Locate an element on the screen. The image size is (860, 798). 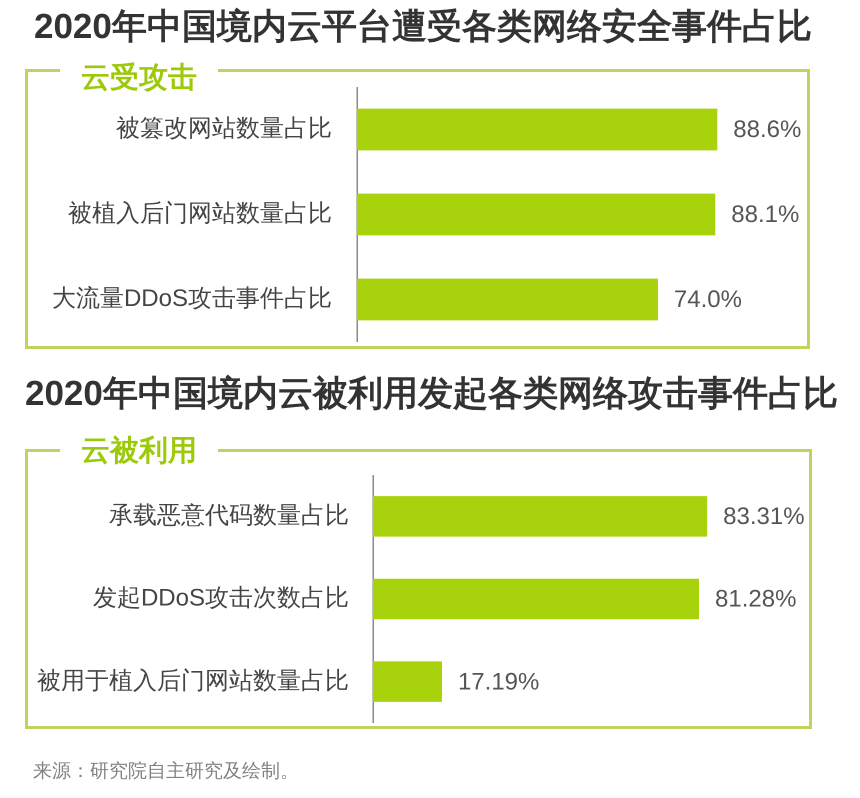
data-label: 74.0% is located at coordinates (708, 300).